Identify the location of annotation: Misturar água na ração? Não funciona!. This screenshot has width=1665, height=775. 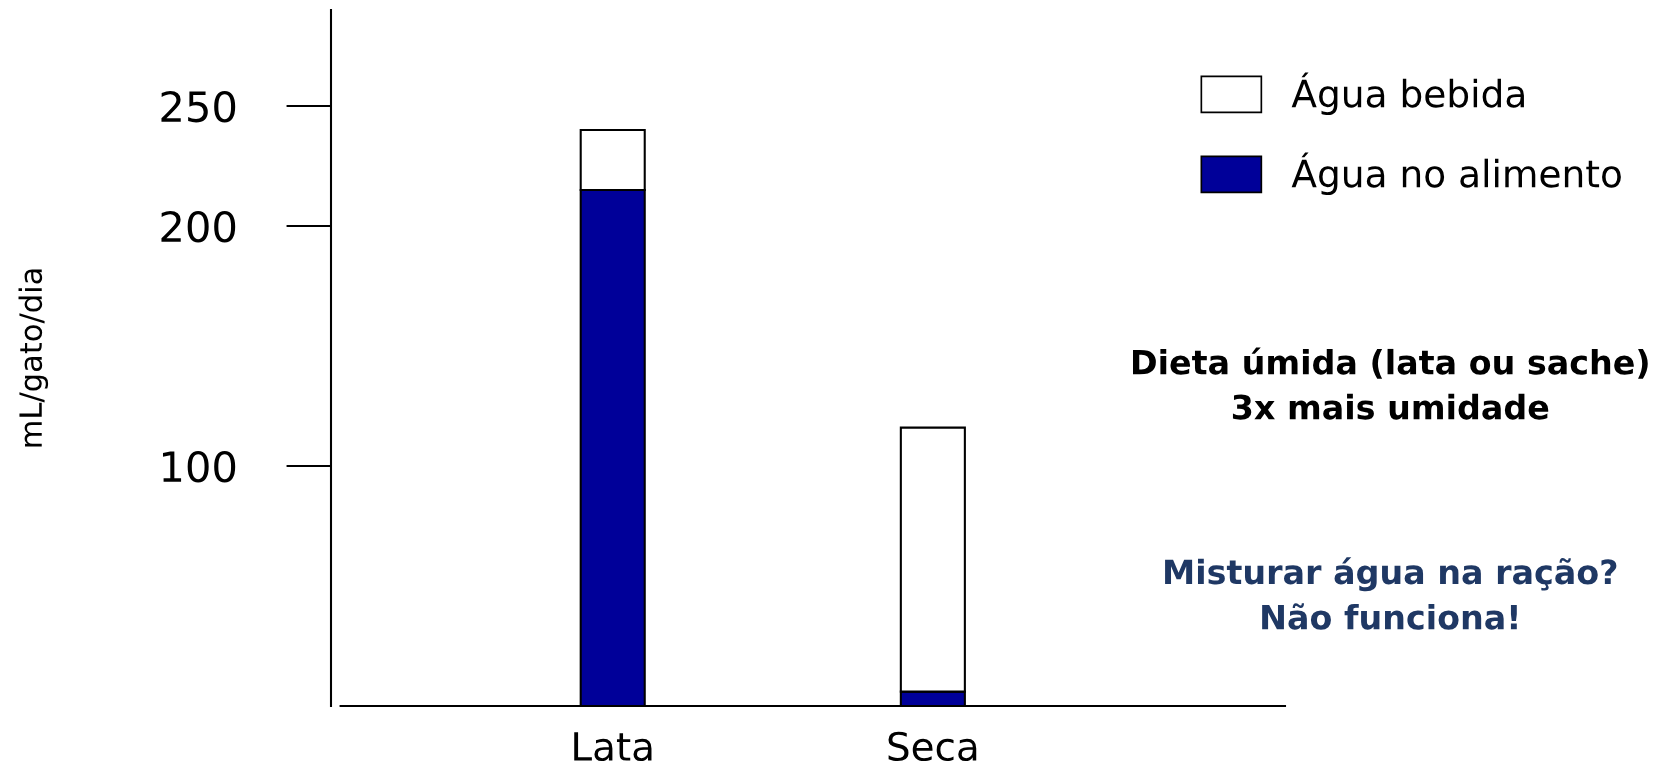
(1391, 593).